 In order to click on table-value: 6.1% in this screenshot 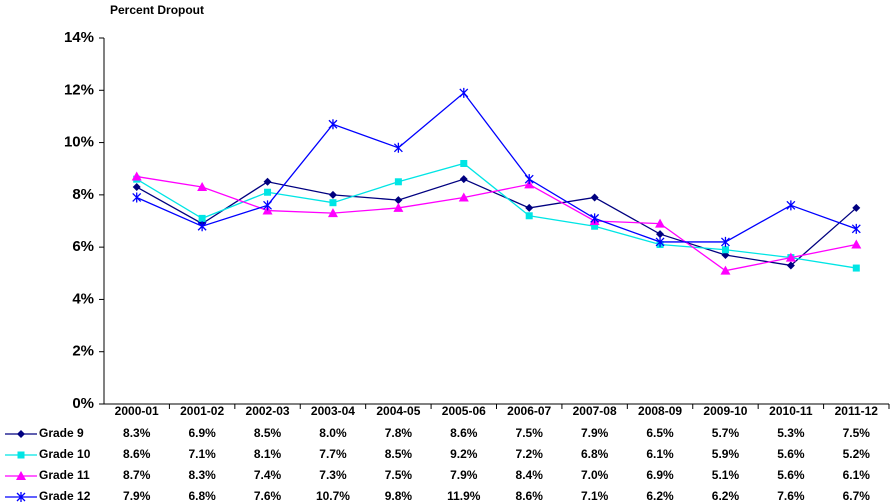, I will do `click(660, 454)`.